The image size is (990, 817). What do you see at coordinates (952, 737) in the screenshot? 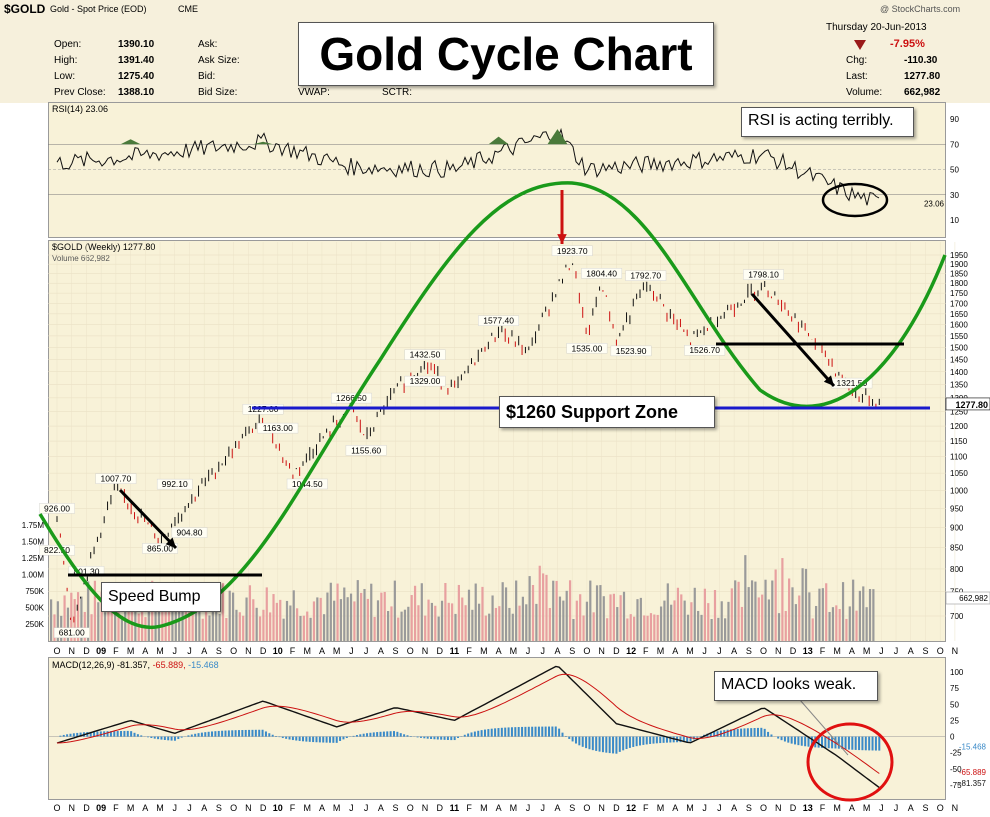
I see `macd-tick-label: 0` at bounding box center [952, 737].